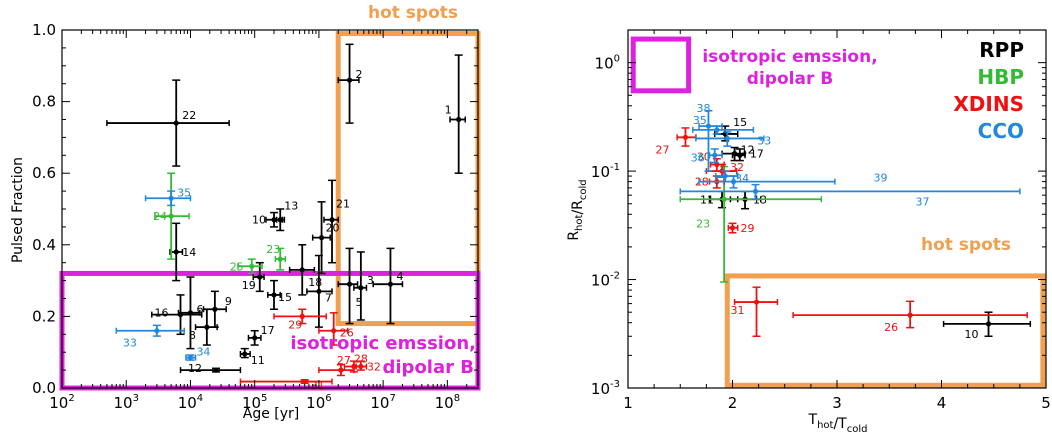 The image size is (1052, 436). Describe the element at coordinates (922, 201) in the screenshot. I see `right-label-37: 37` at that location.